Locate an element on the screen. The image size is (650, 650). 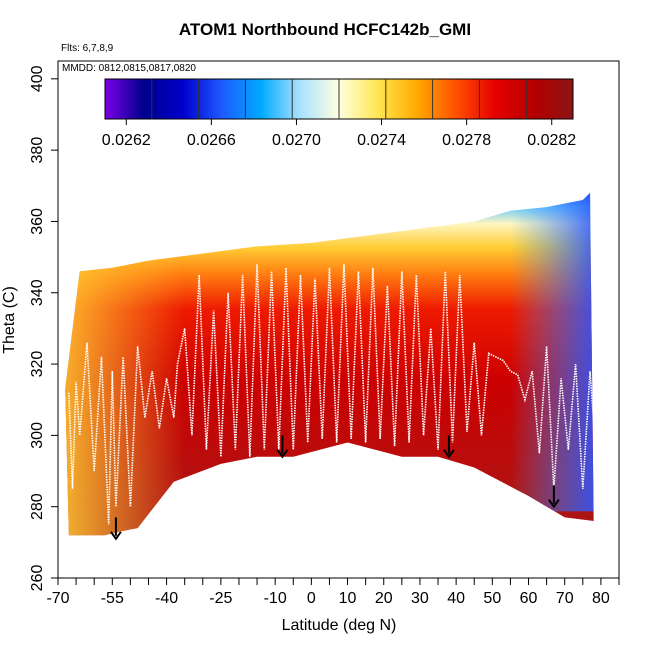
x-tick-label: 70 is located at coordinates (565, 598).